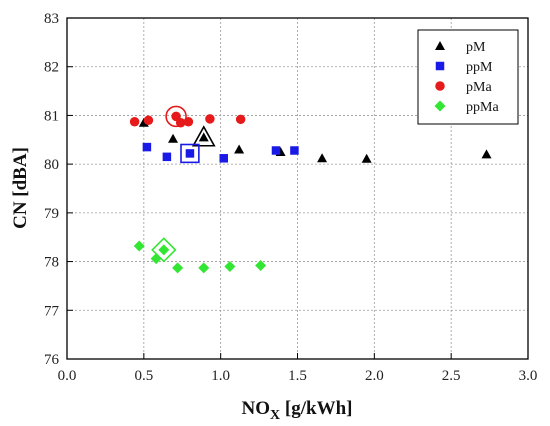  I want to click on y-tick-label: 79, so click(51, 214).